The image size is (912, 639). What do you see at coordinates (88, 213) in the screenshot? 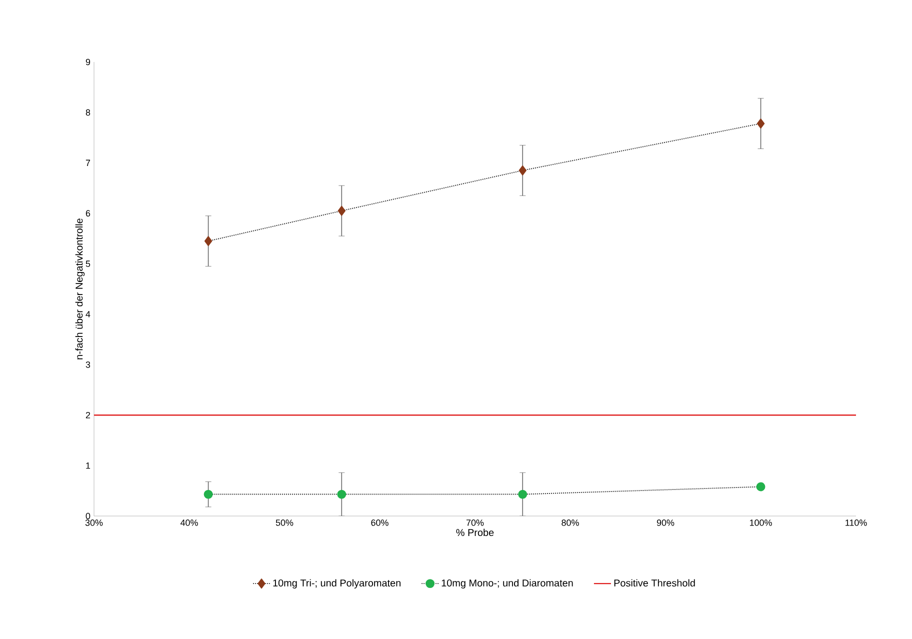
I see `y-tick-label: 6` at bounding box center [88, 213].